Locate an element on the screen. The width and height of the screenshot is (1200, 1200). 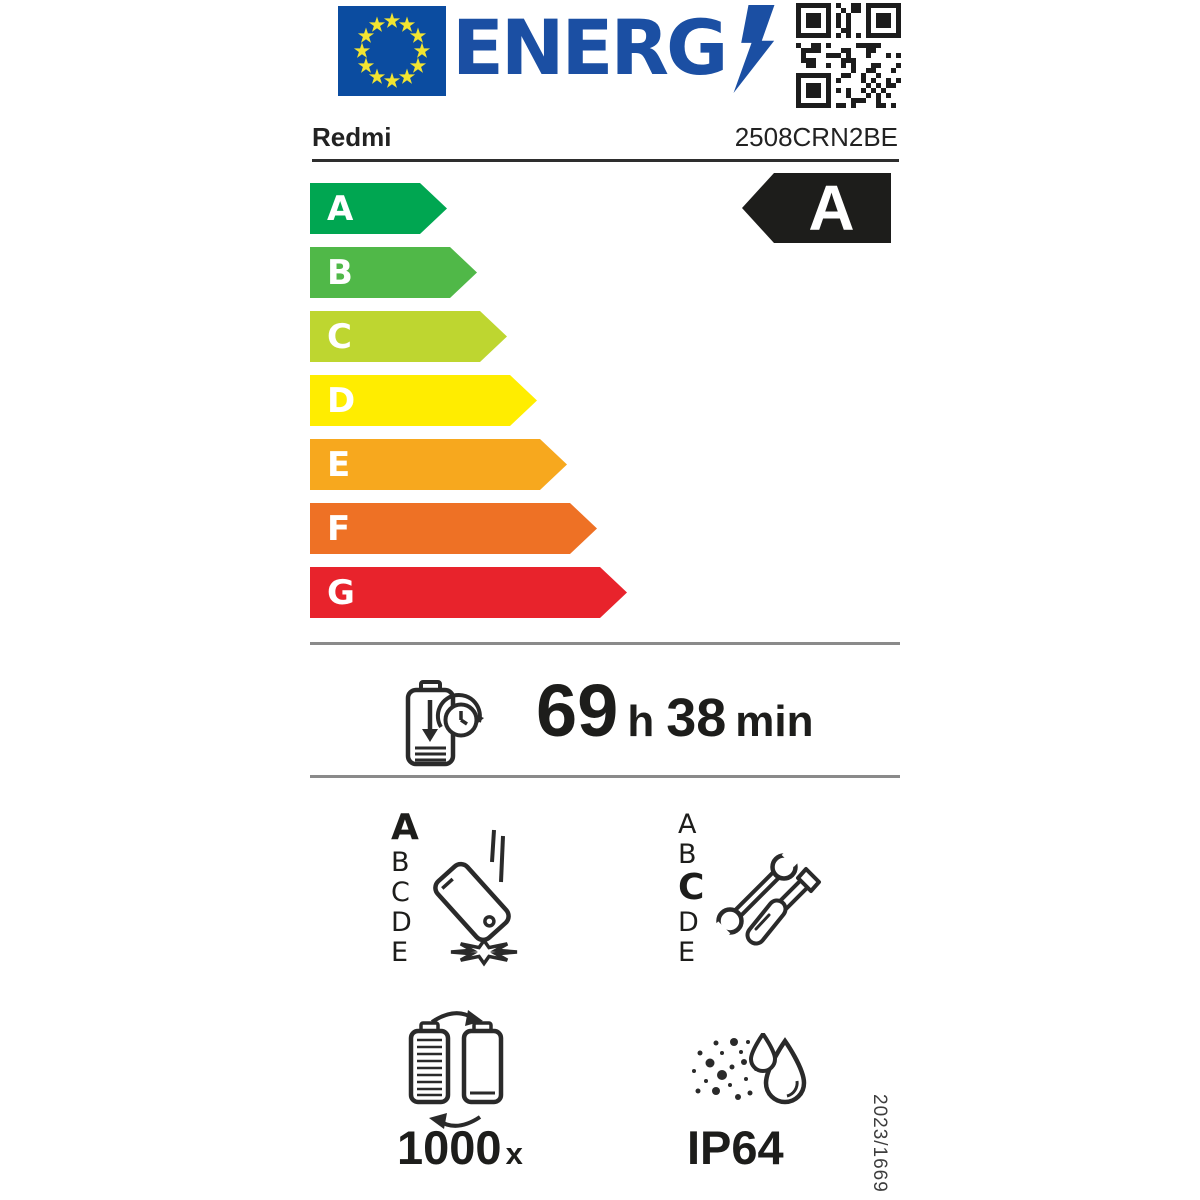
repairability-class-d: D is located at coordinates (688, 922).